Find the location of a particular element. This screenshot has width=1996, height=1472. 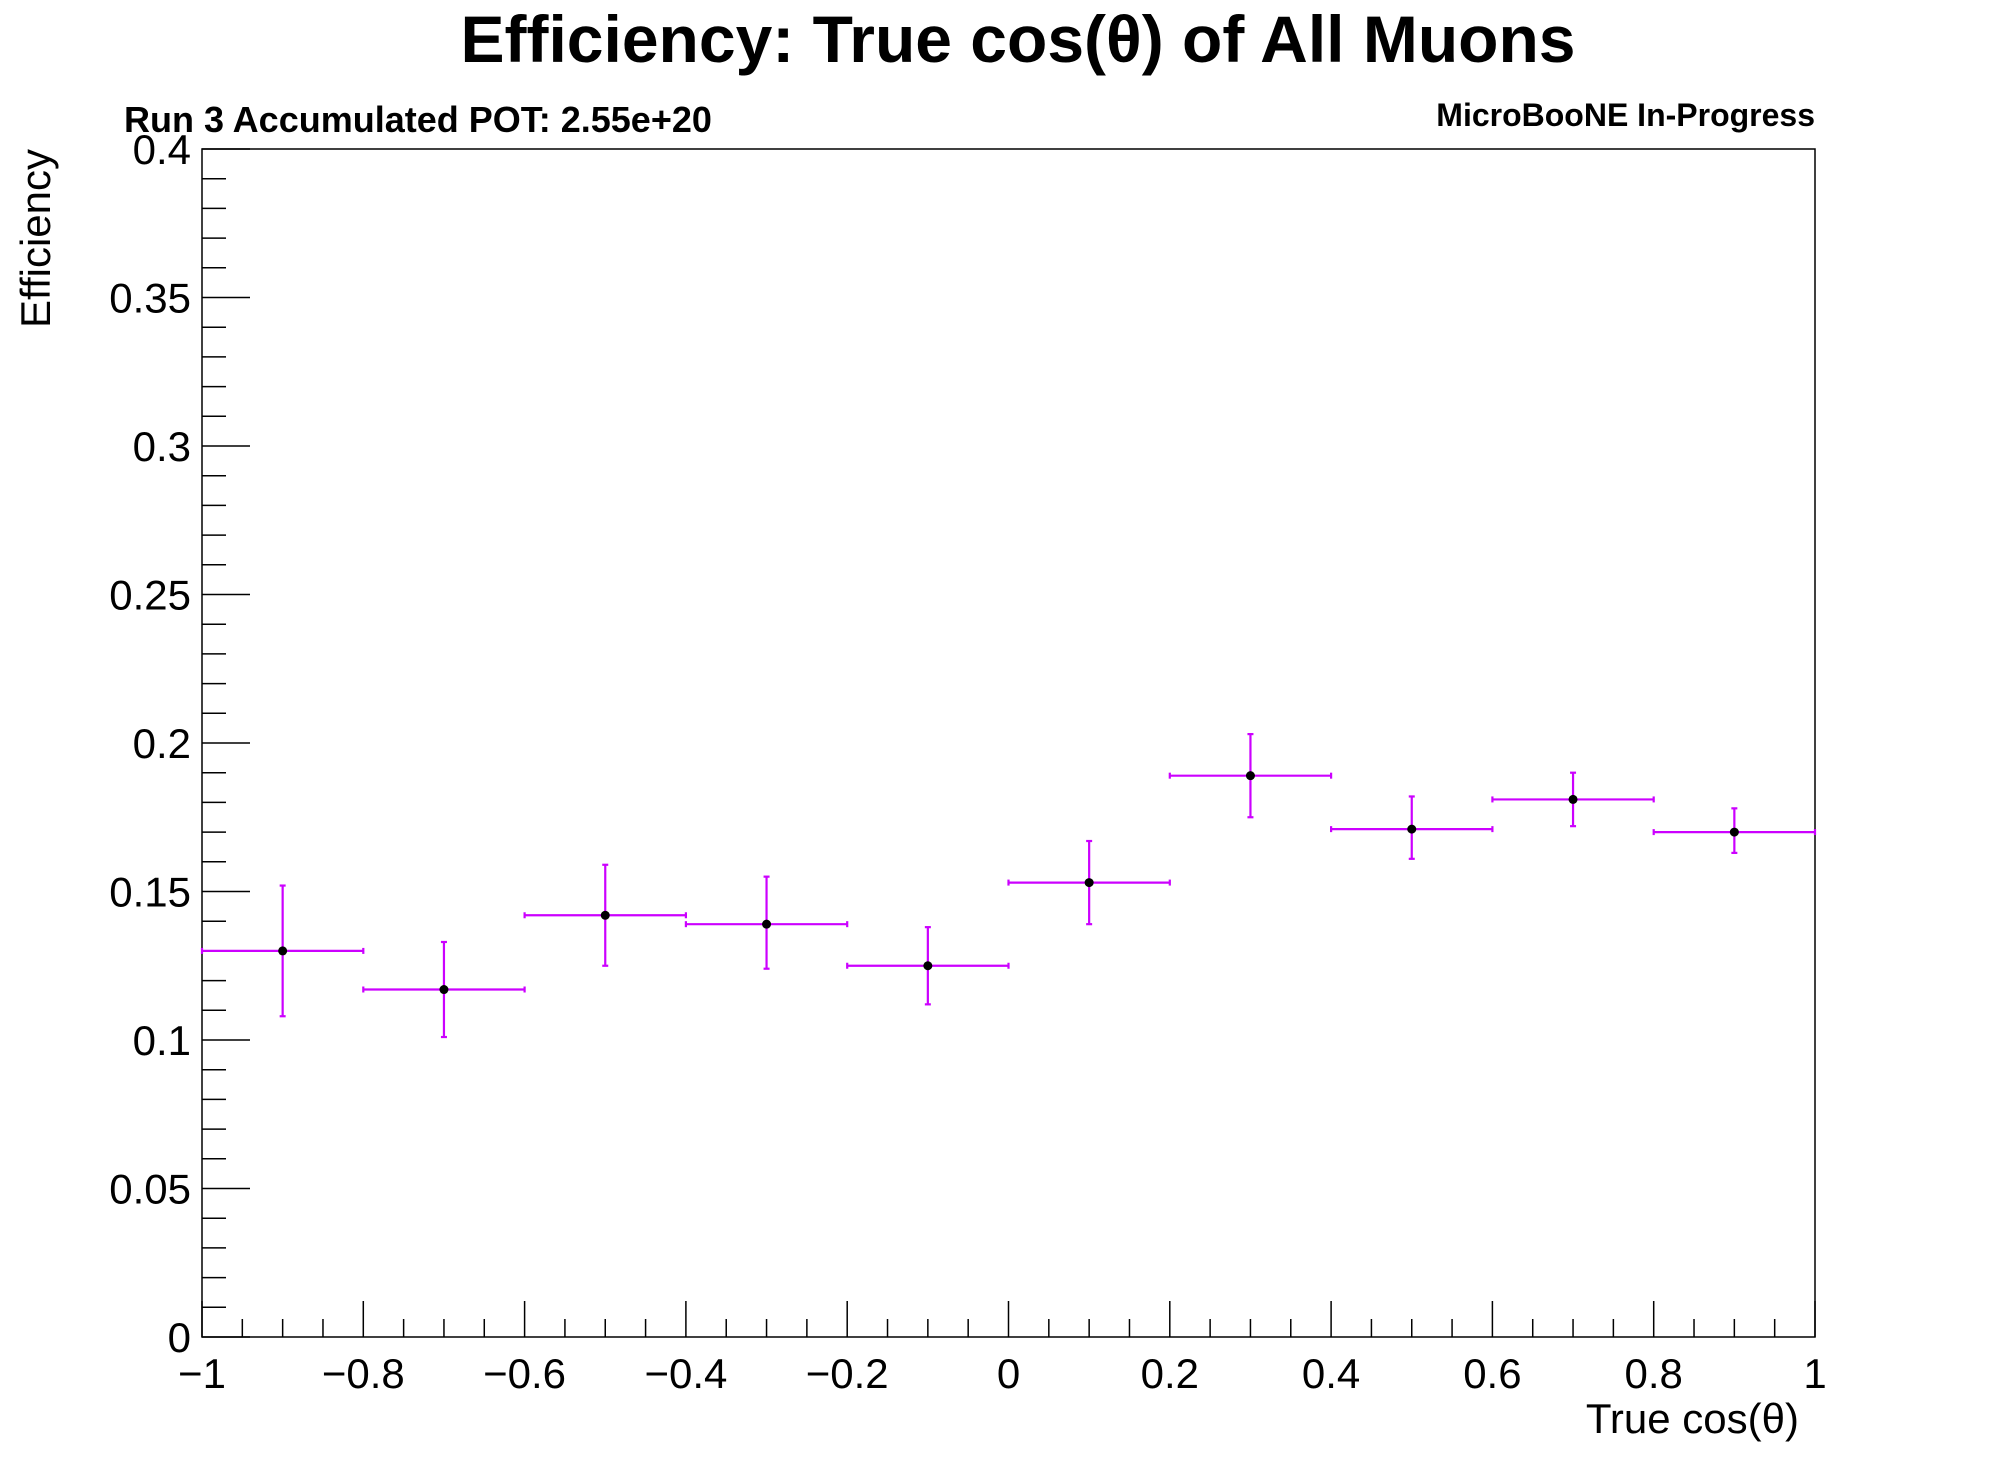

y-tick-label: 0.35 is located at coordinates (150, 298).